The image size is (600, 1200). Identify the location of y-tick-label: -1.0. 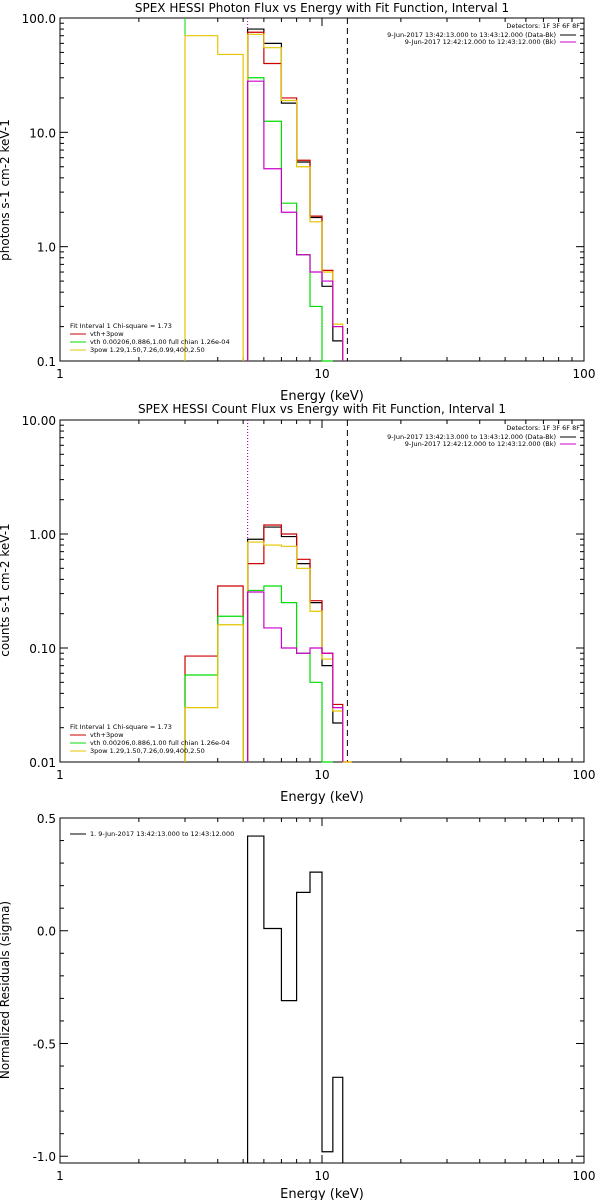
(44, 1157).